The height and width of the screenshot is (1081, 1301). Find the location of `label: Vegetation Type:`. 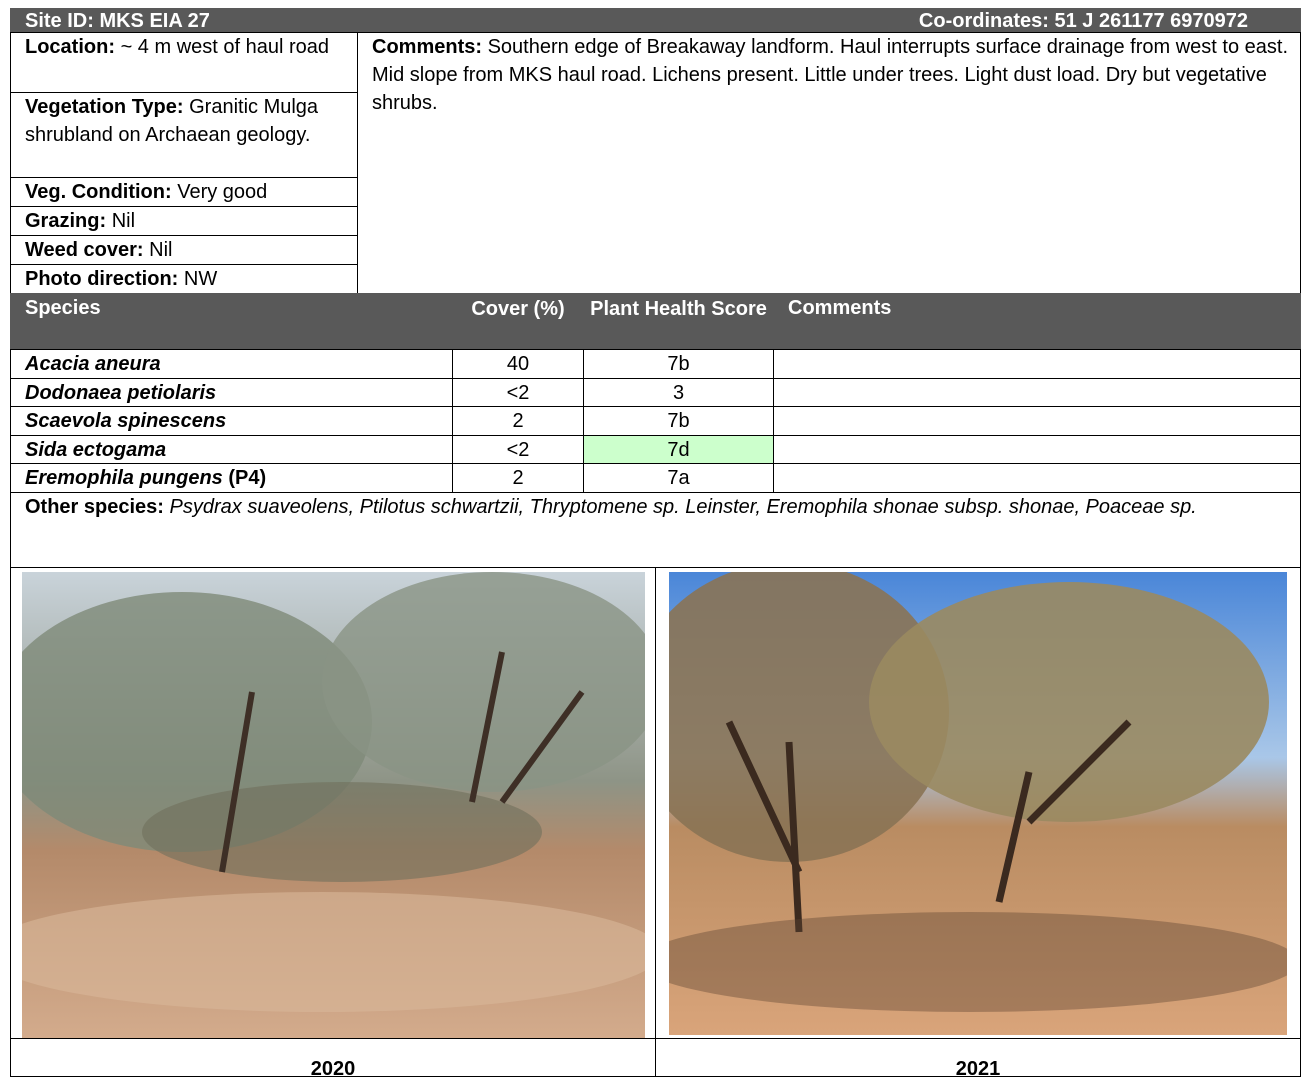

label: Vegetation Type: is located at coordinates (104, 107).